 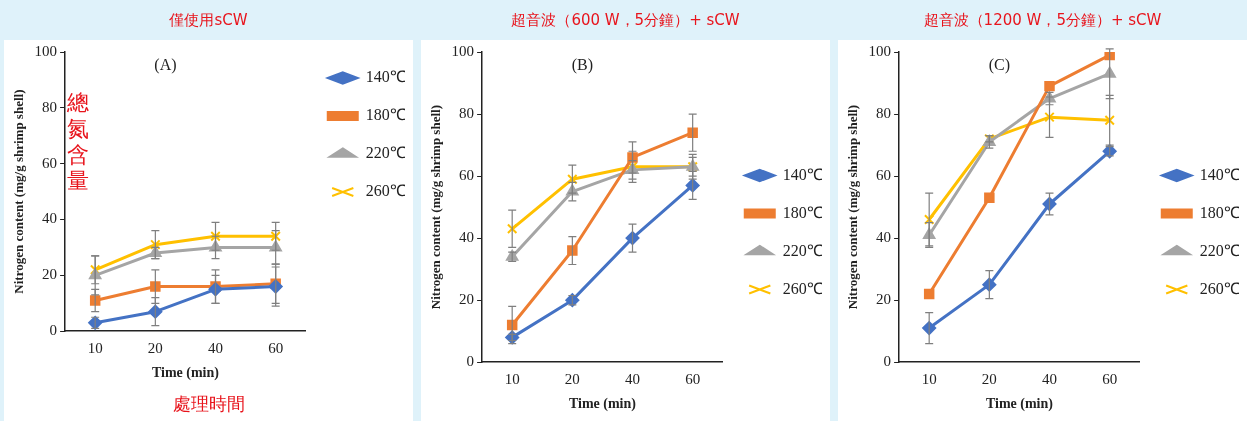 I want to click on text: 處理時間, so click(x=208, y=404).